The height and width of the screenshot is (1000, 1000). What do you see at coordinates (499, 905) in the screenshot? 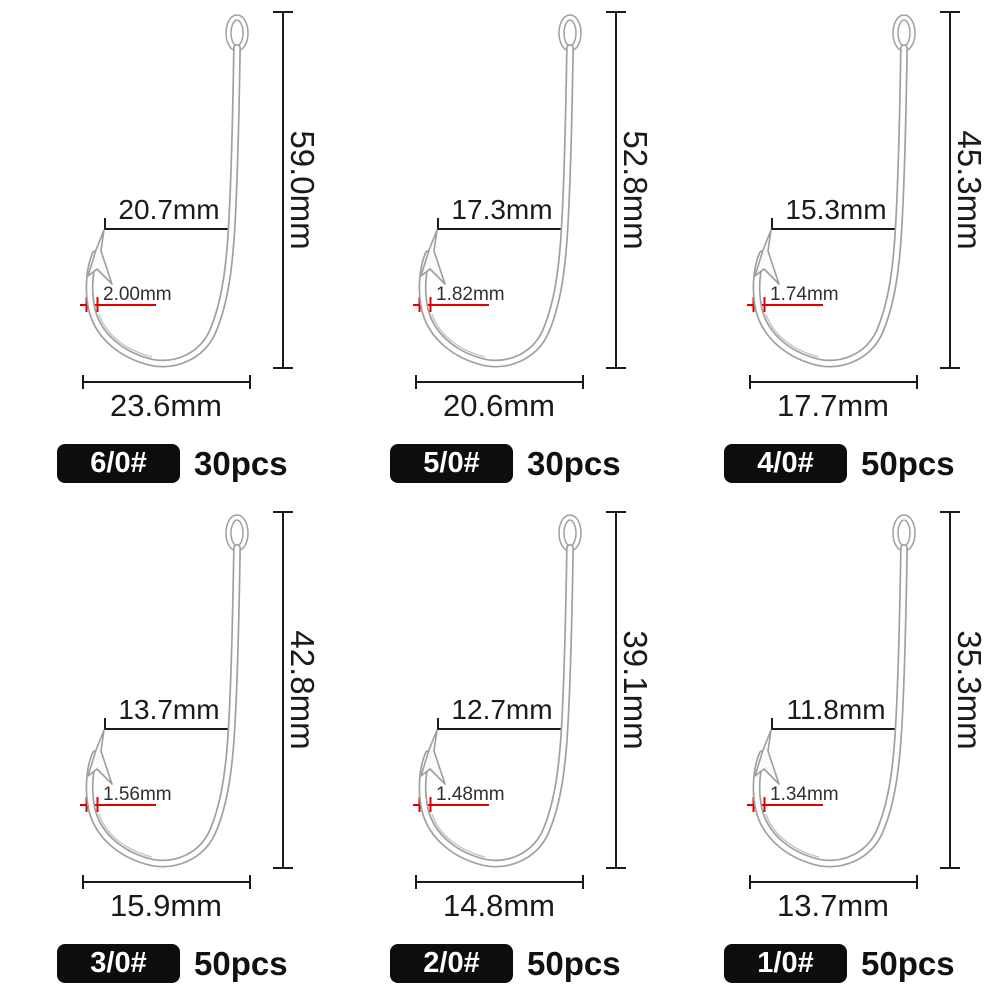
I see `overall-width-label: 14.8mm` at bounding box center [499, 905].